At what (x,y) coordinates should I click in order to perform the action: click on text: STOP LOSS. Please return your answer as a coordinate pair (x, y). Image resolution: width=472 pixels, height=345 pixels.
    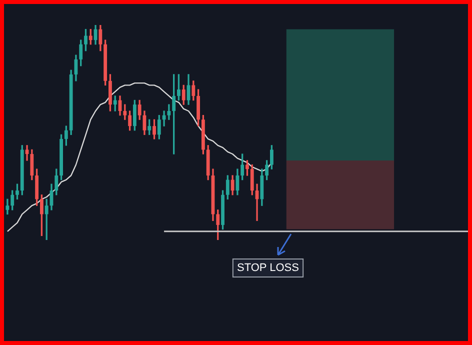
    Looking at the image, I should click on (268, 268).